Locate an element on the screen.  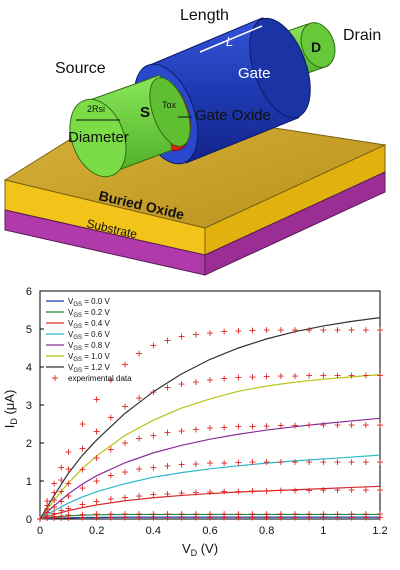
y-tick-label: 1 is located at coordinates (29, 482).